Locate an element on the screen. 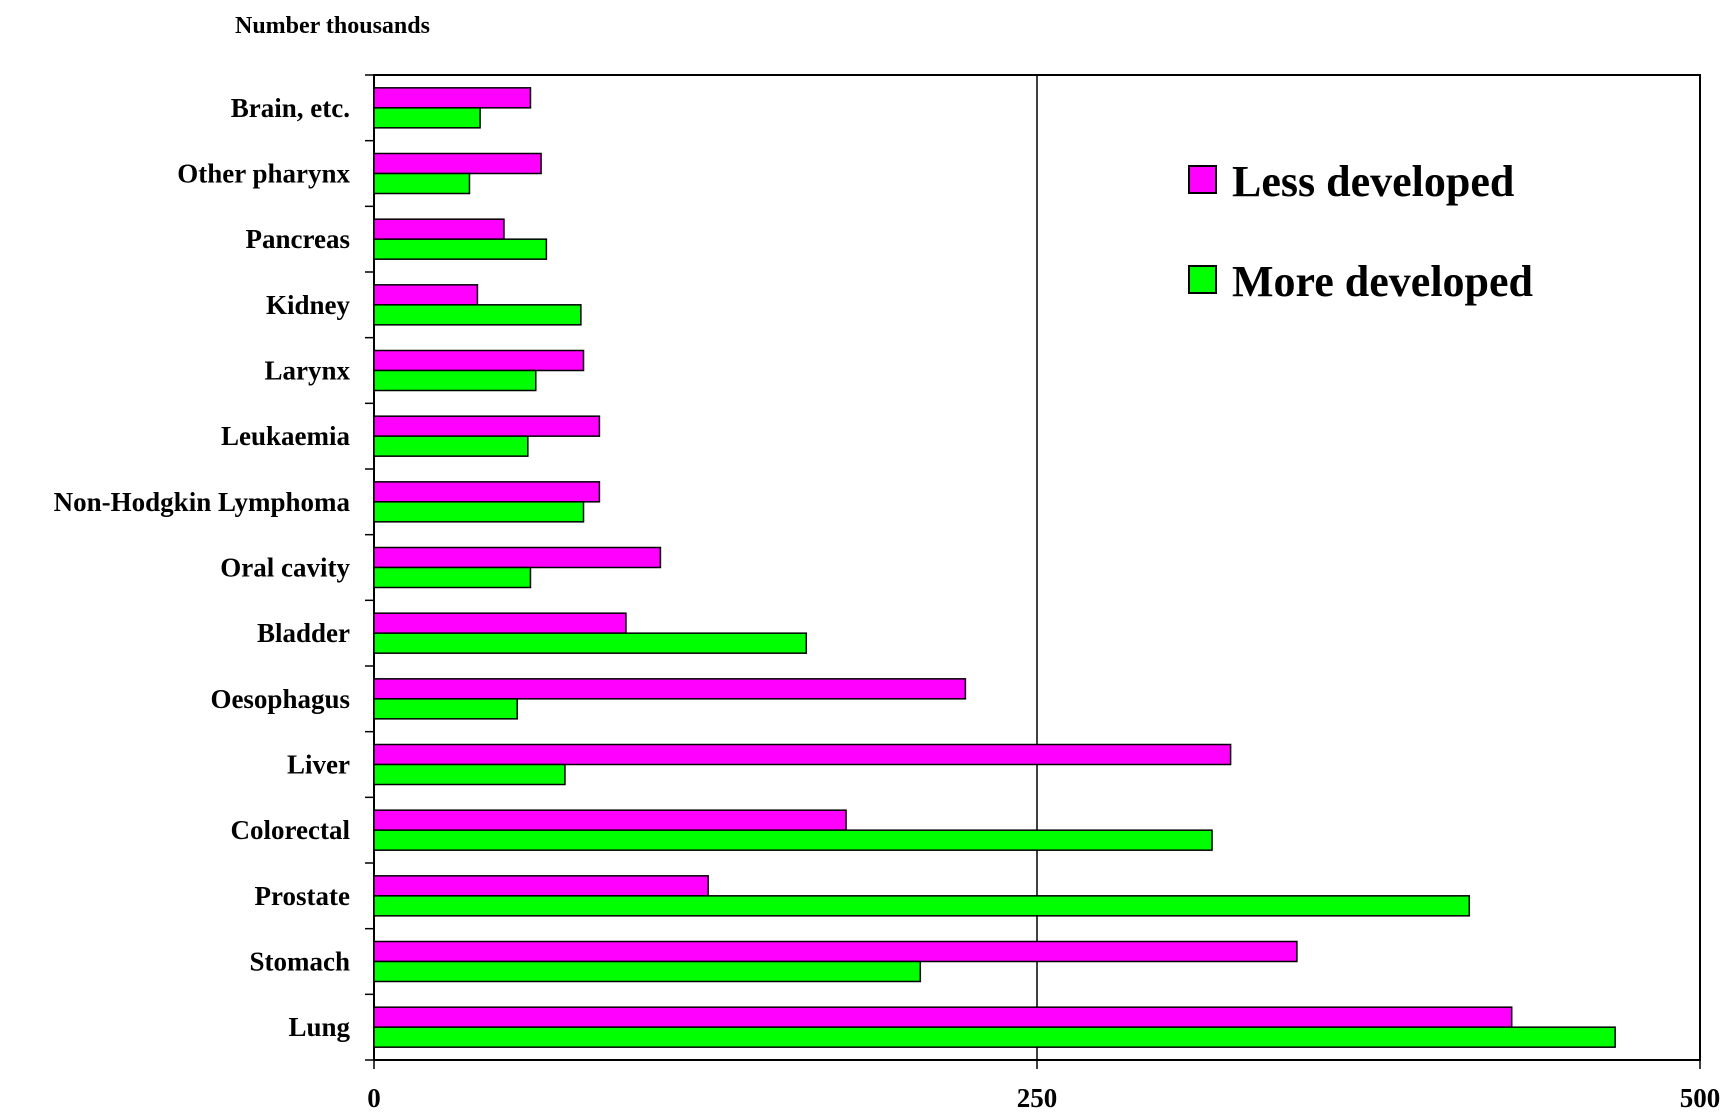 The image size is (1725, 1113). x-tick-label: 250 is located at coordinates (1037, 1098).